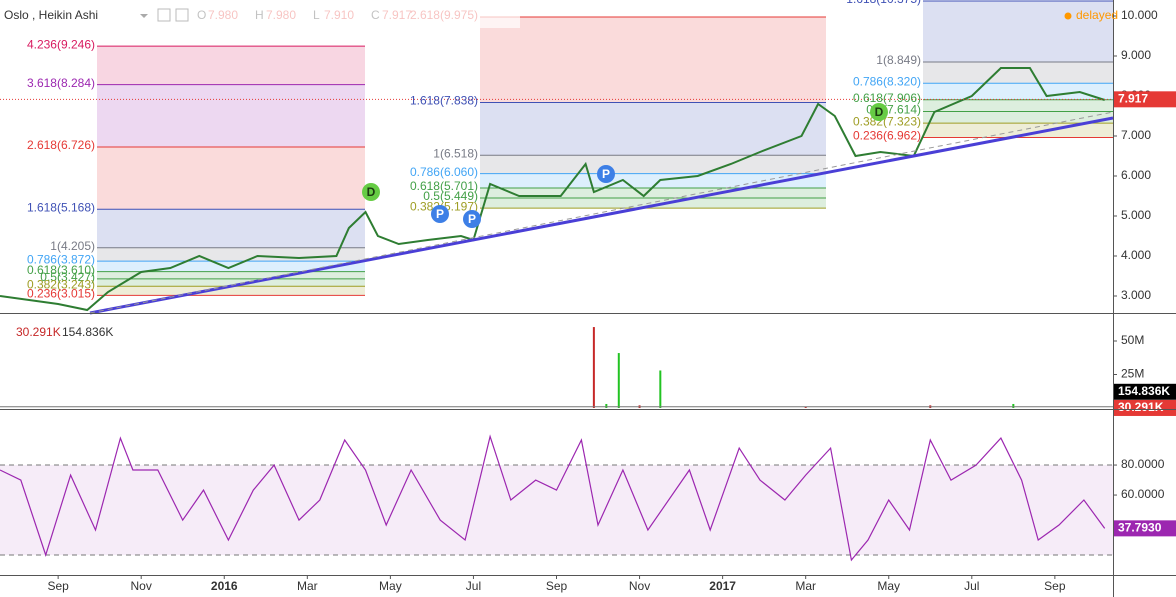 This screenshot has height=597, width=1176. Describe the element at coordinates (450, 196) in the screenshot. I see `fib-label: 0.5(5.449)` at that location.